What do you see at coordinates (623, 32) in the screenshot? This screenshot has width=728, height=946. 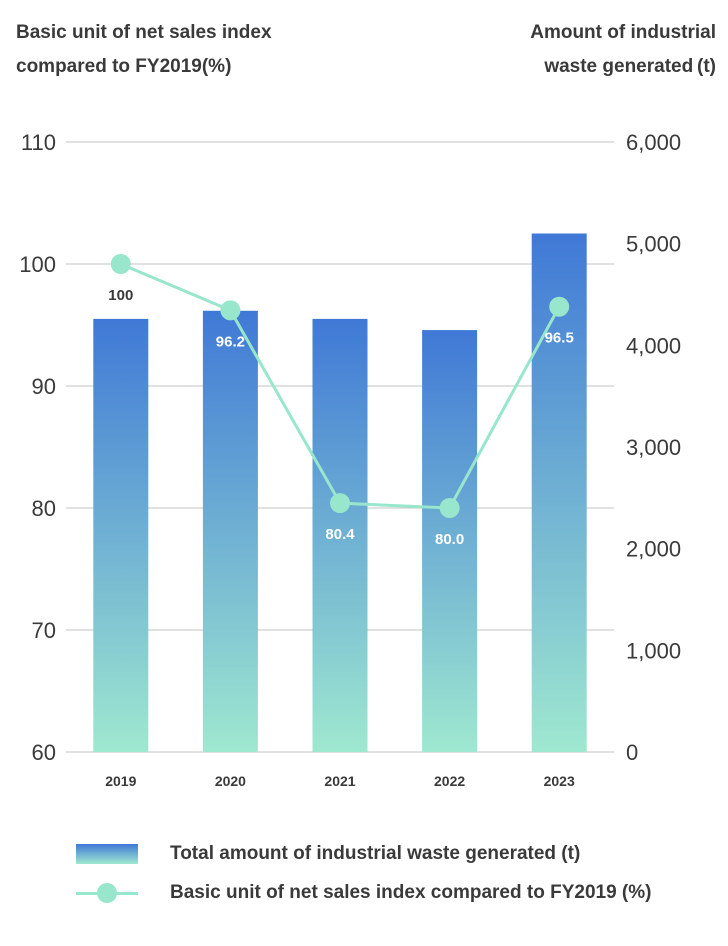 I see `right-axis-title-line1: Amount of industrial` at bounding box center [623, 32].